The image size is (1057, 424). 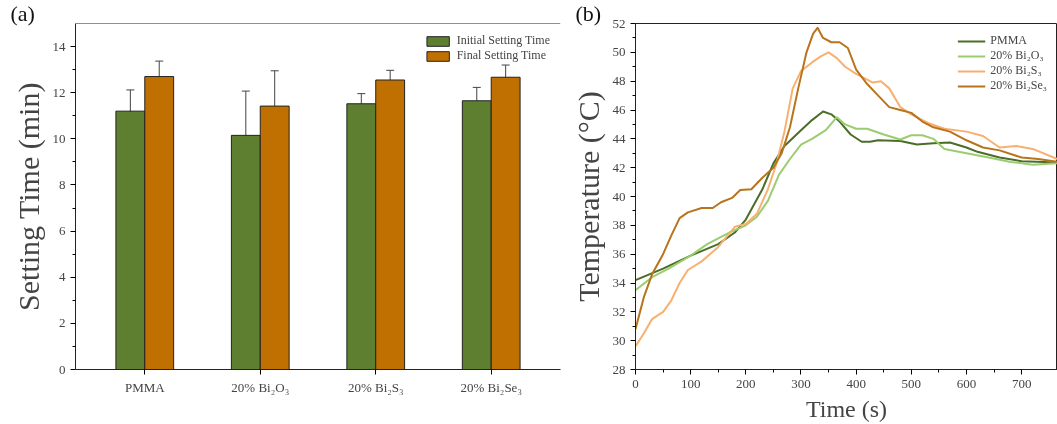 What do you see at coordinates (62, 323) in the screenshot?
I see `y-tick-label: 2` at bounding box center [62, 323].